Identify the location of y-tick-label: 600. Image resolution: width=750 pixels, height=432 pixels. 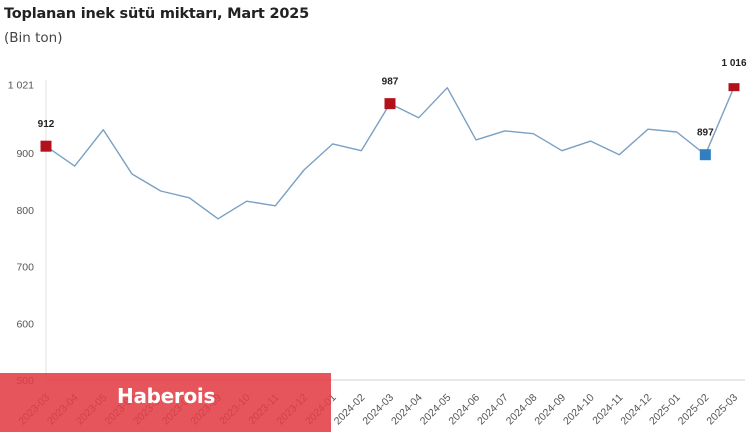
(25, 324).